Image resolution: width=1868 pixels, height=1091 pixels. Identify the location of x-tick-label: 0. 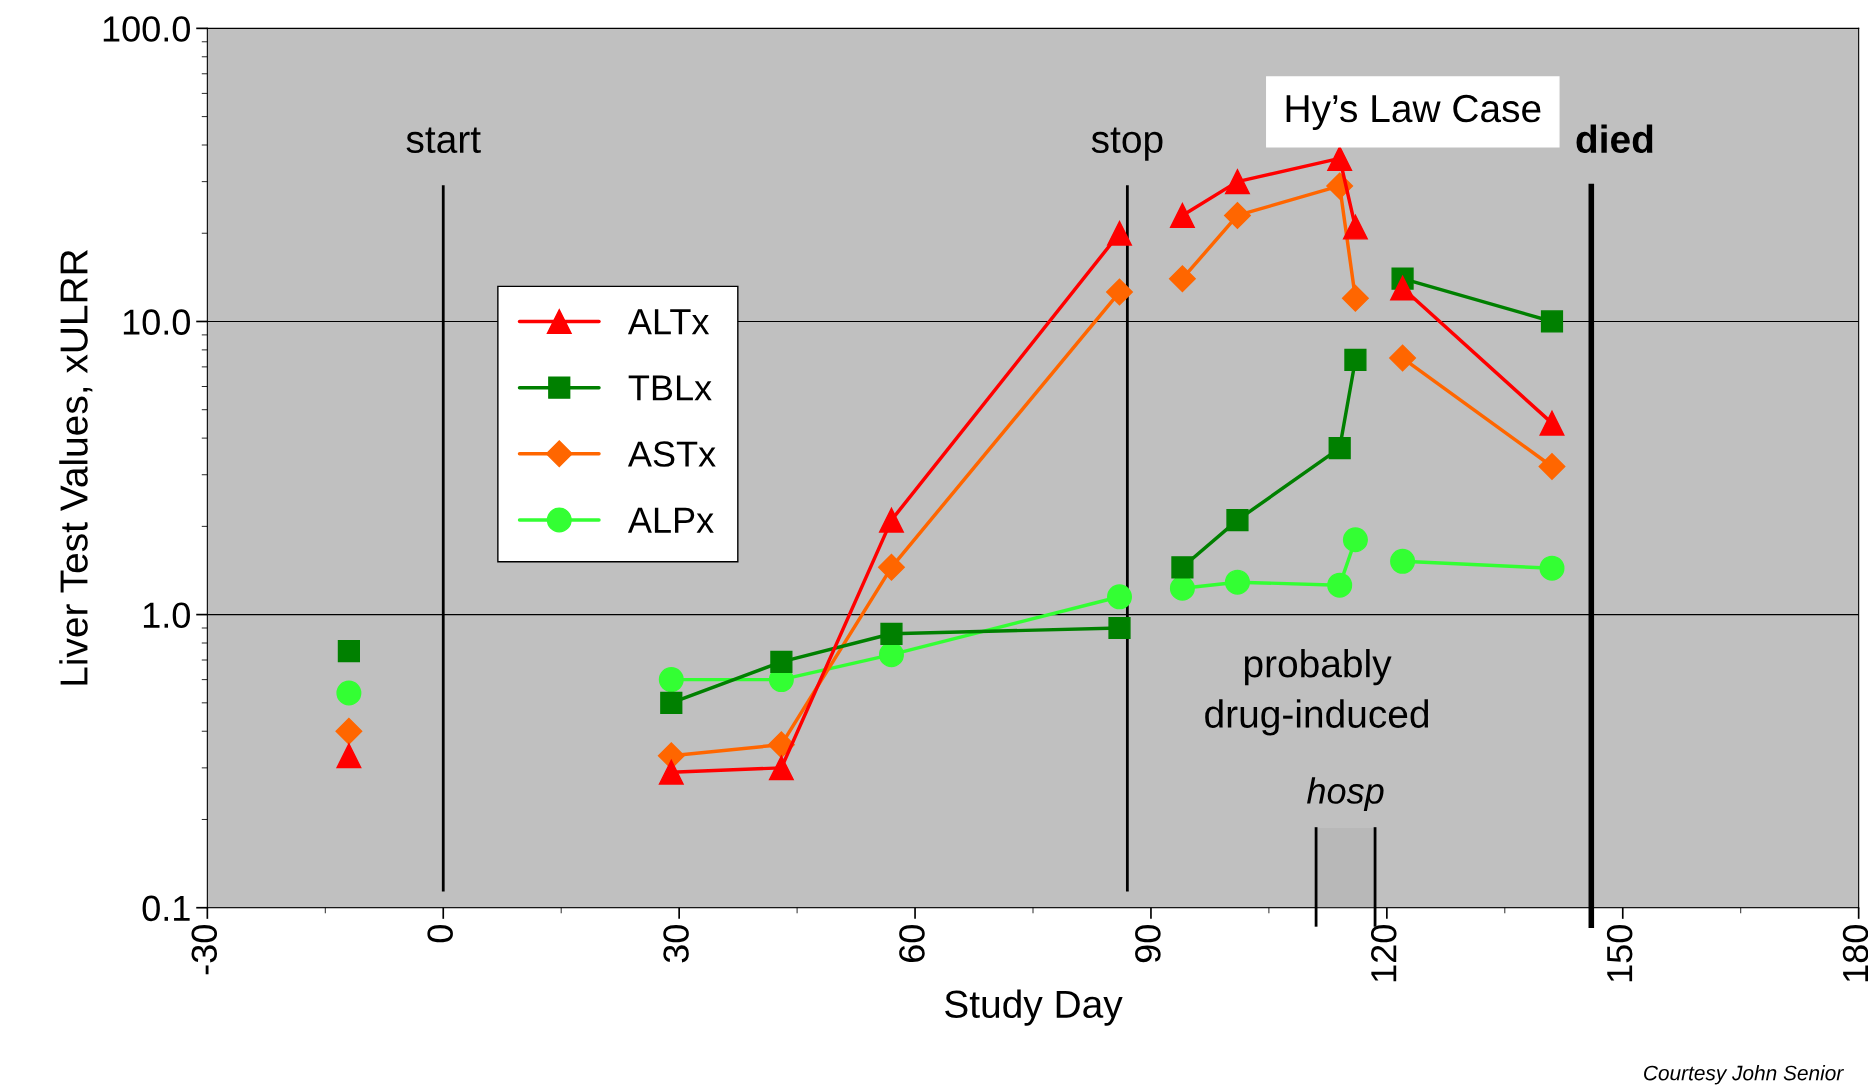
(440, 934).